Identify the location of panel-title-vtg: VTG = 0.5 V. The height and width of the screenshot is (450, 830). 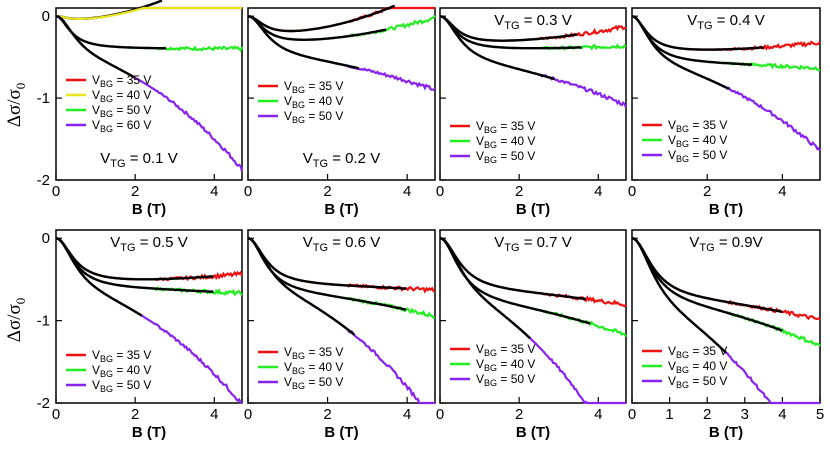
(148, 244).